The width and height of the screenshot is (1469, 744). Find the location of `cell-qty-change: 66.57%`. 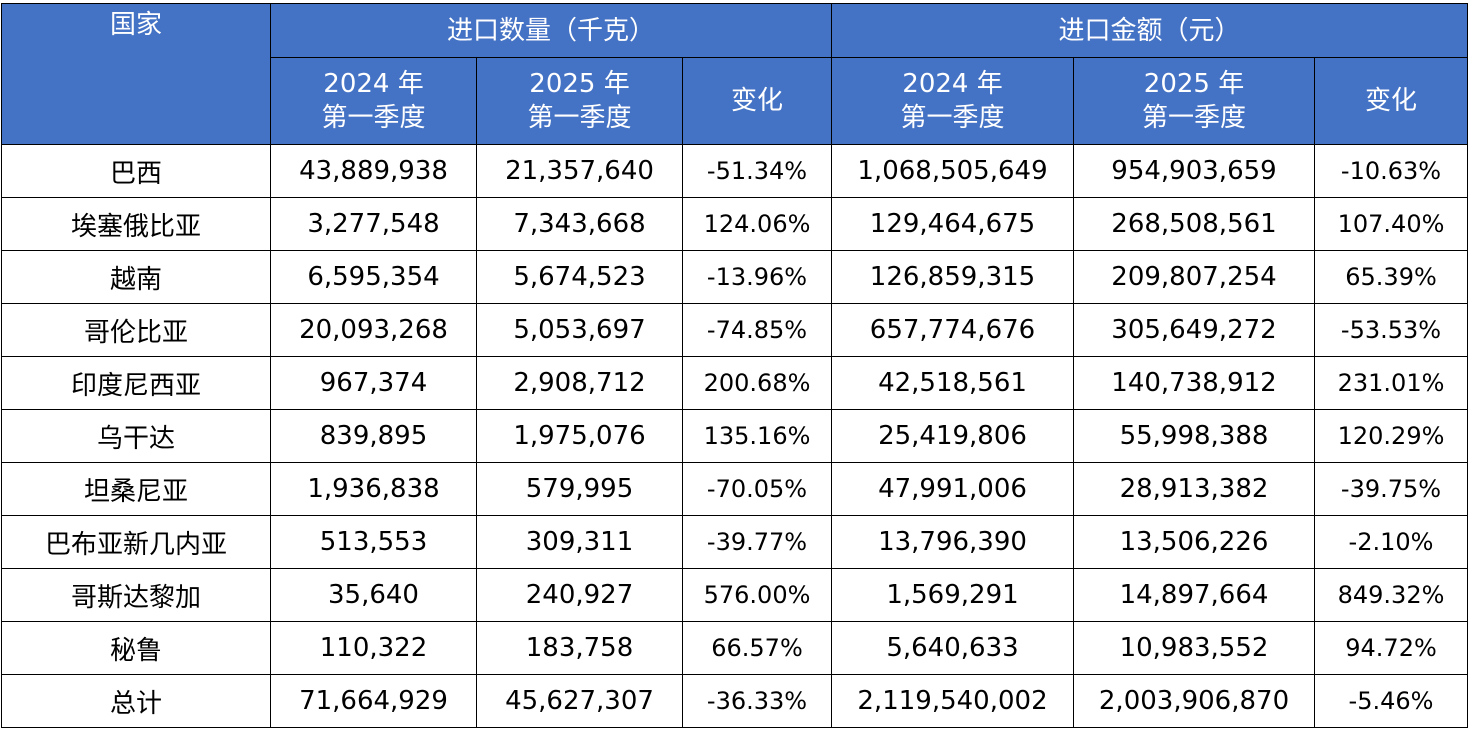

cell-qty-change: 66.57% is located at coordinates (757, 648).